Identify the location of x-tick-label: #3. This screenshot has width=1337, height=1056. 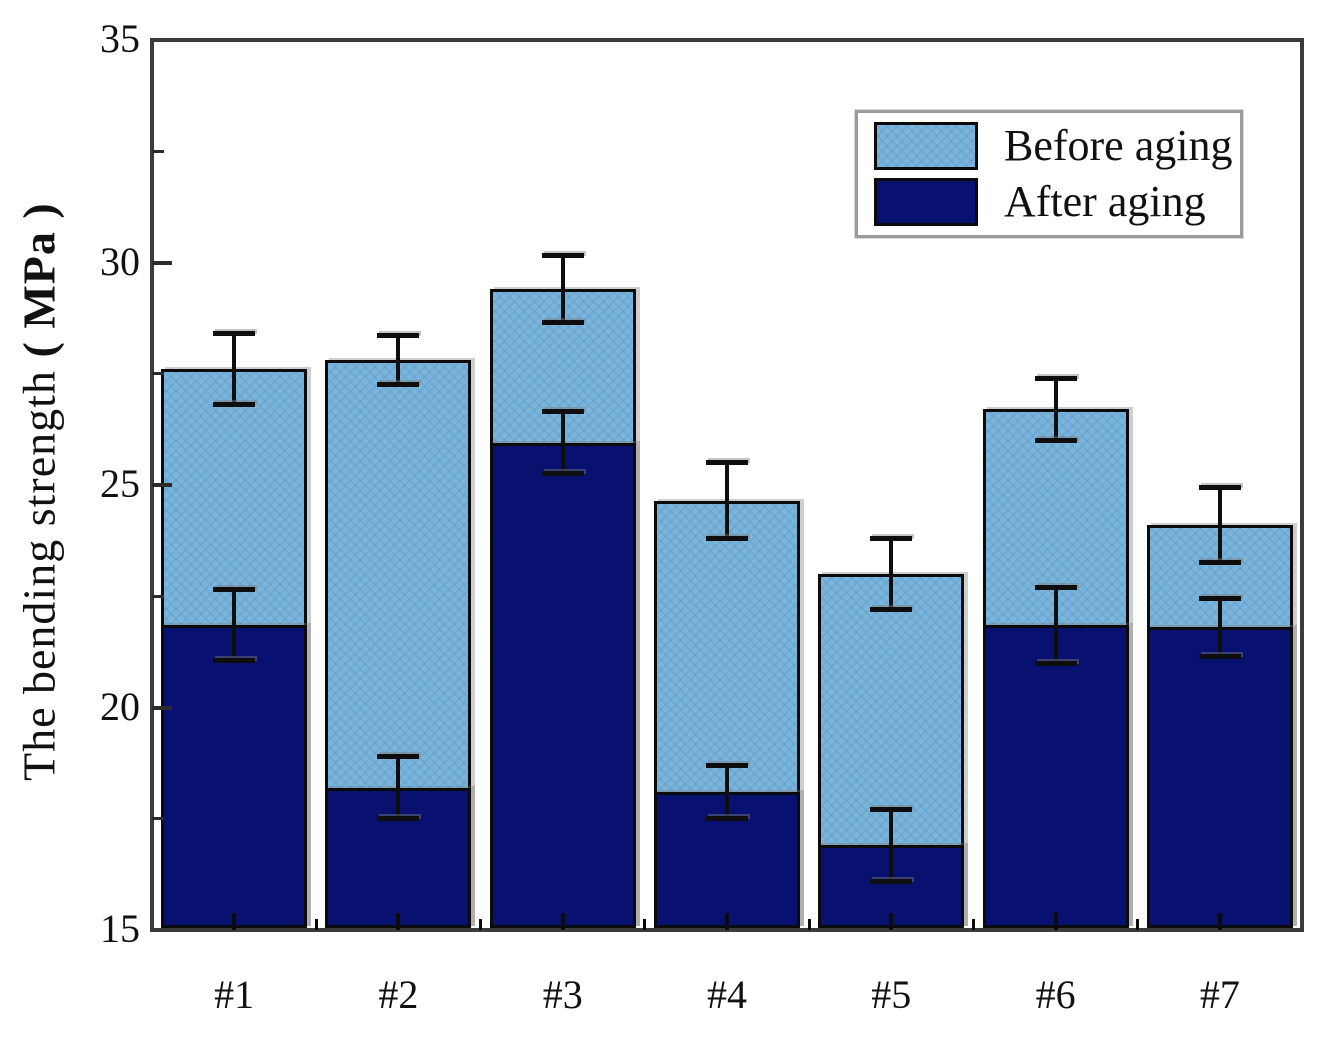
(562, 994).